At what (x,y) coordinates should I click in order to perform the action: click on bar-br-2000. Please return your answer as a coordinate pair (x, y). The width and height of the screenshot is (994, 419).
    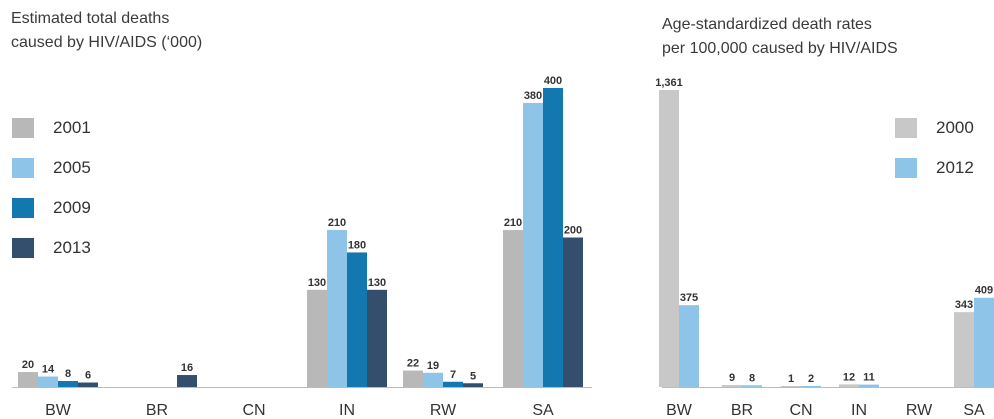
    Looking at the image, I should click on (732, 386).